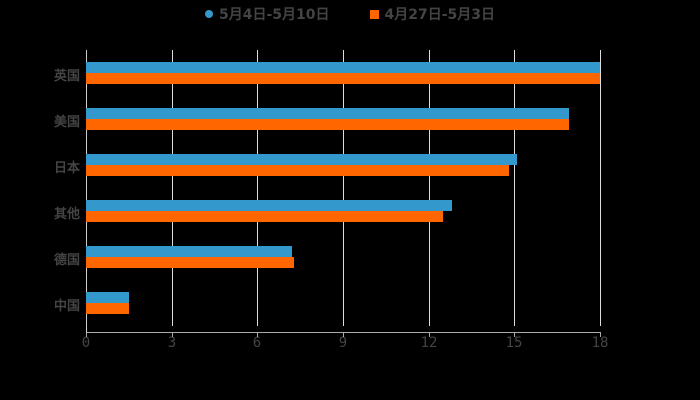 The height and width of the screenshot is (400, 700). I want to click on tick-label: 18, so click(600, 343).